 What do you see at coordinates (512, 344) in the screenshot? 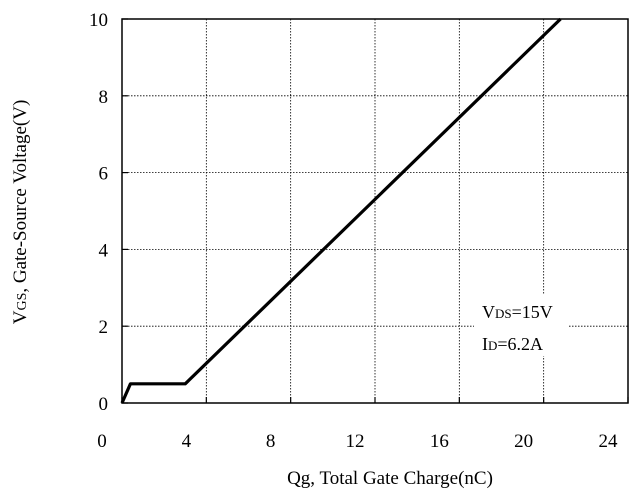
I see `annotation-id: ID=6.2A` at bounding box center [512, 344].